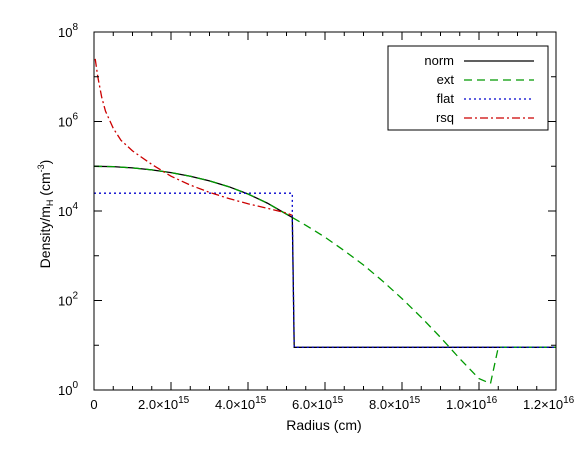  Describe the element at coordinates (445, 117) in the screenshot. I see `legend-label-rsq: rsq` at that location.